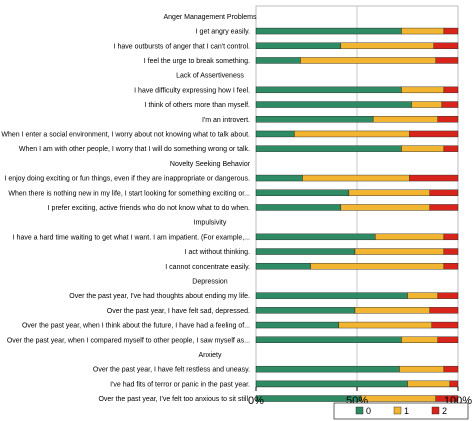  What do you see at coordinates (217, 252) in the screenshot?
I see `row-label: I act without thinking.` at bounding box center [217, 252].